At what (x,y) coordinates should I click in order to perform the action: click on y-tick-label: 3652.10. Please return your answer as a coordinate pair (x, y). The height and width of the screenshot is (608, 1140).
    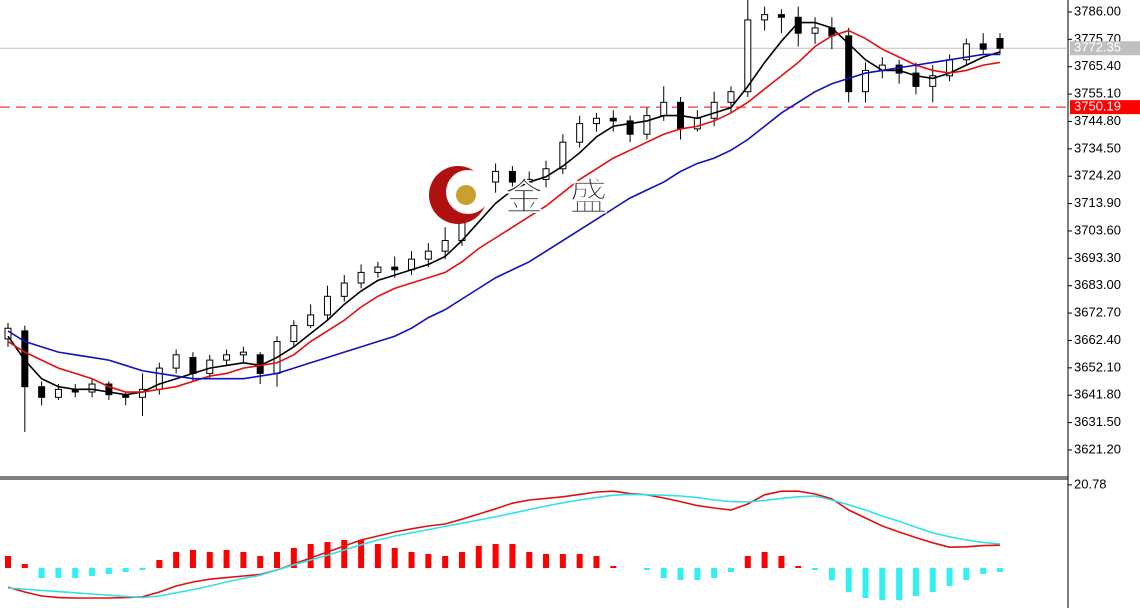
    Looking at the image, I should click on (1097, 366).